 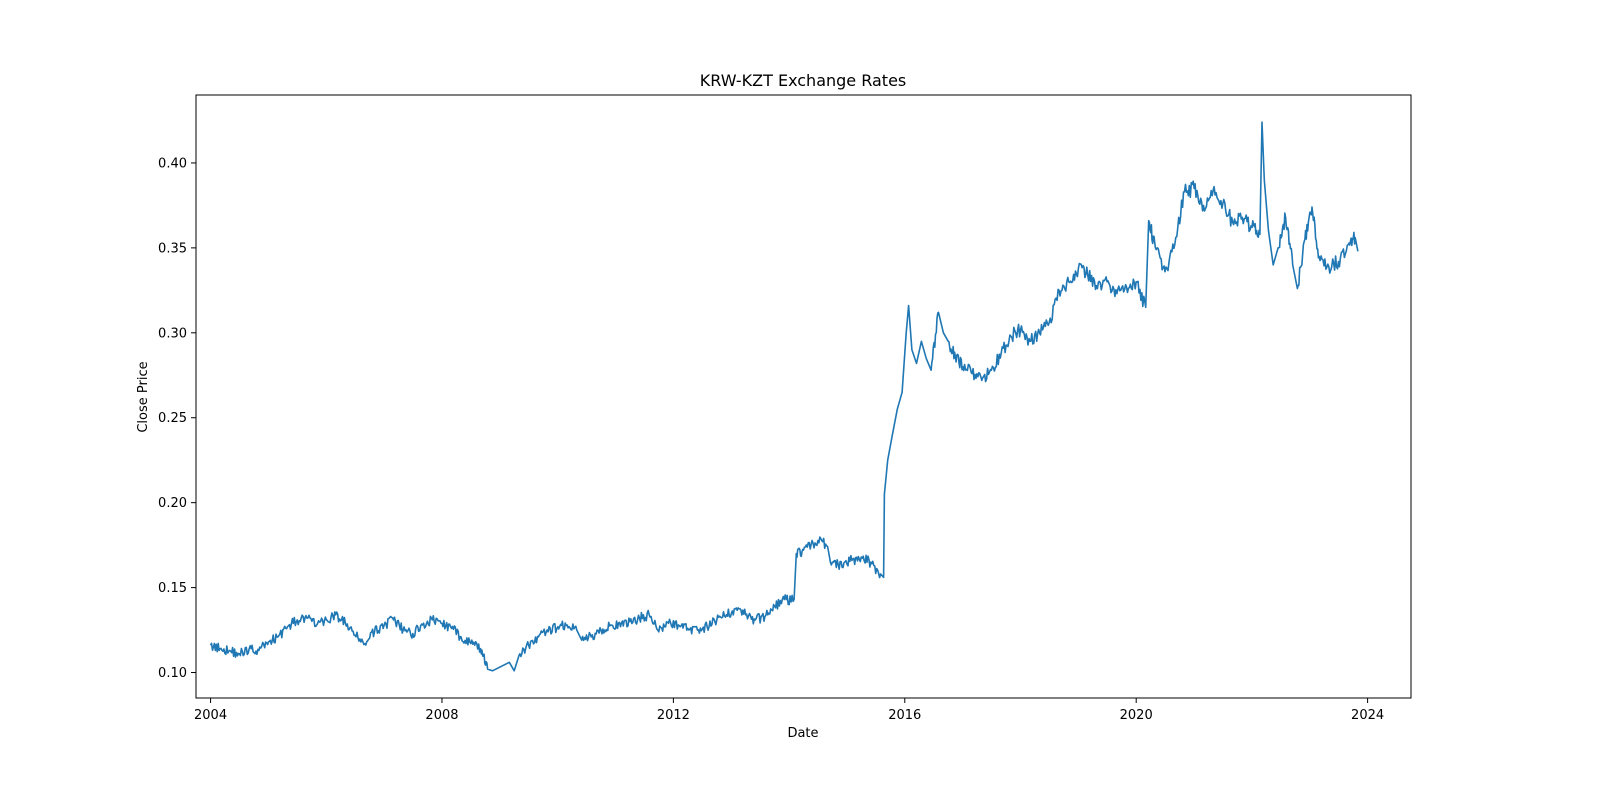 What do you see at coordinates (172, 418) in the screenshot?
I see `y-tick-label: 0.25` at bounding box center [172, 418].